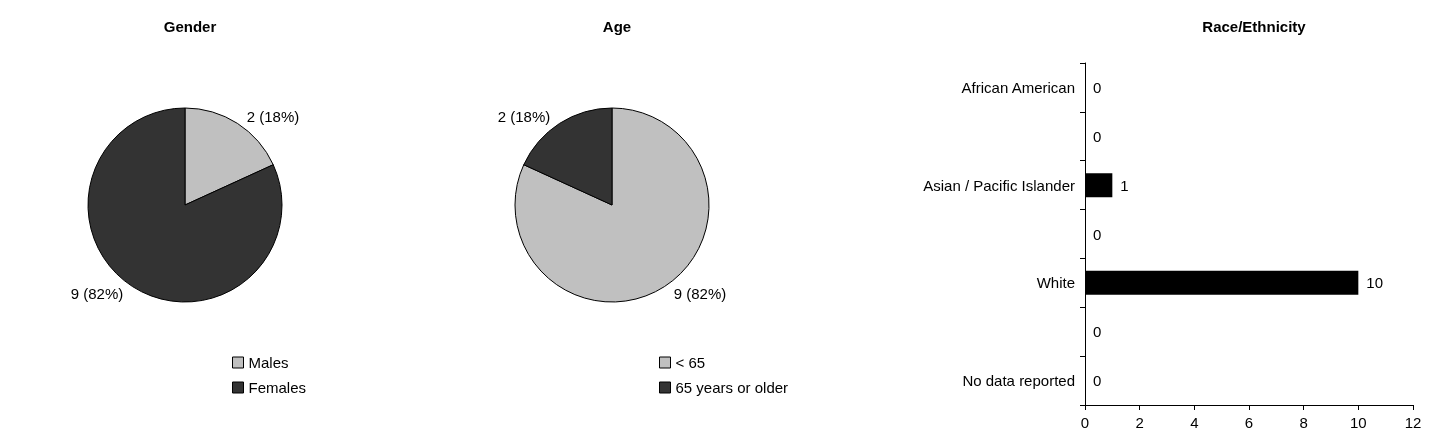 Image resolution: width=1448 pixels, height=440 pixels. I want to click on x-tick-label: 2, so click(1139, 422).